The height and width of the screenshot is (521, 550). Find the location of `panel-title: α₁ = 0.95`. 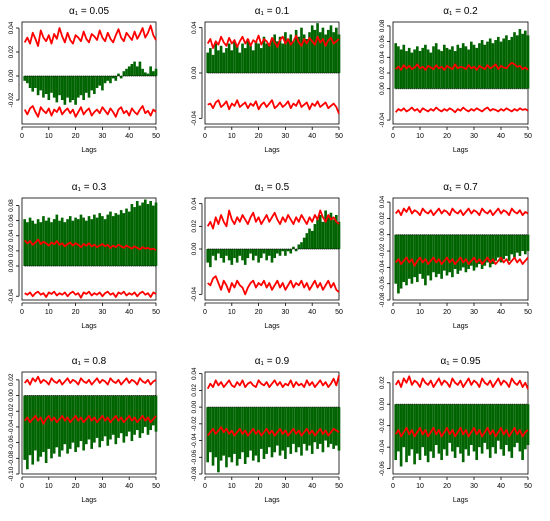

panel-title: α₁ = 0.95 is located at coordinates (460, 361).